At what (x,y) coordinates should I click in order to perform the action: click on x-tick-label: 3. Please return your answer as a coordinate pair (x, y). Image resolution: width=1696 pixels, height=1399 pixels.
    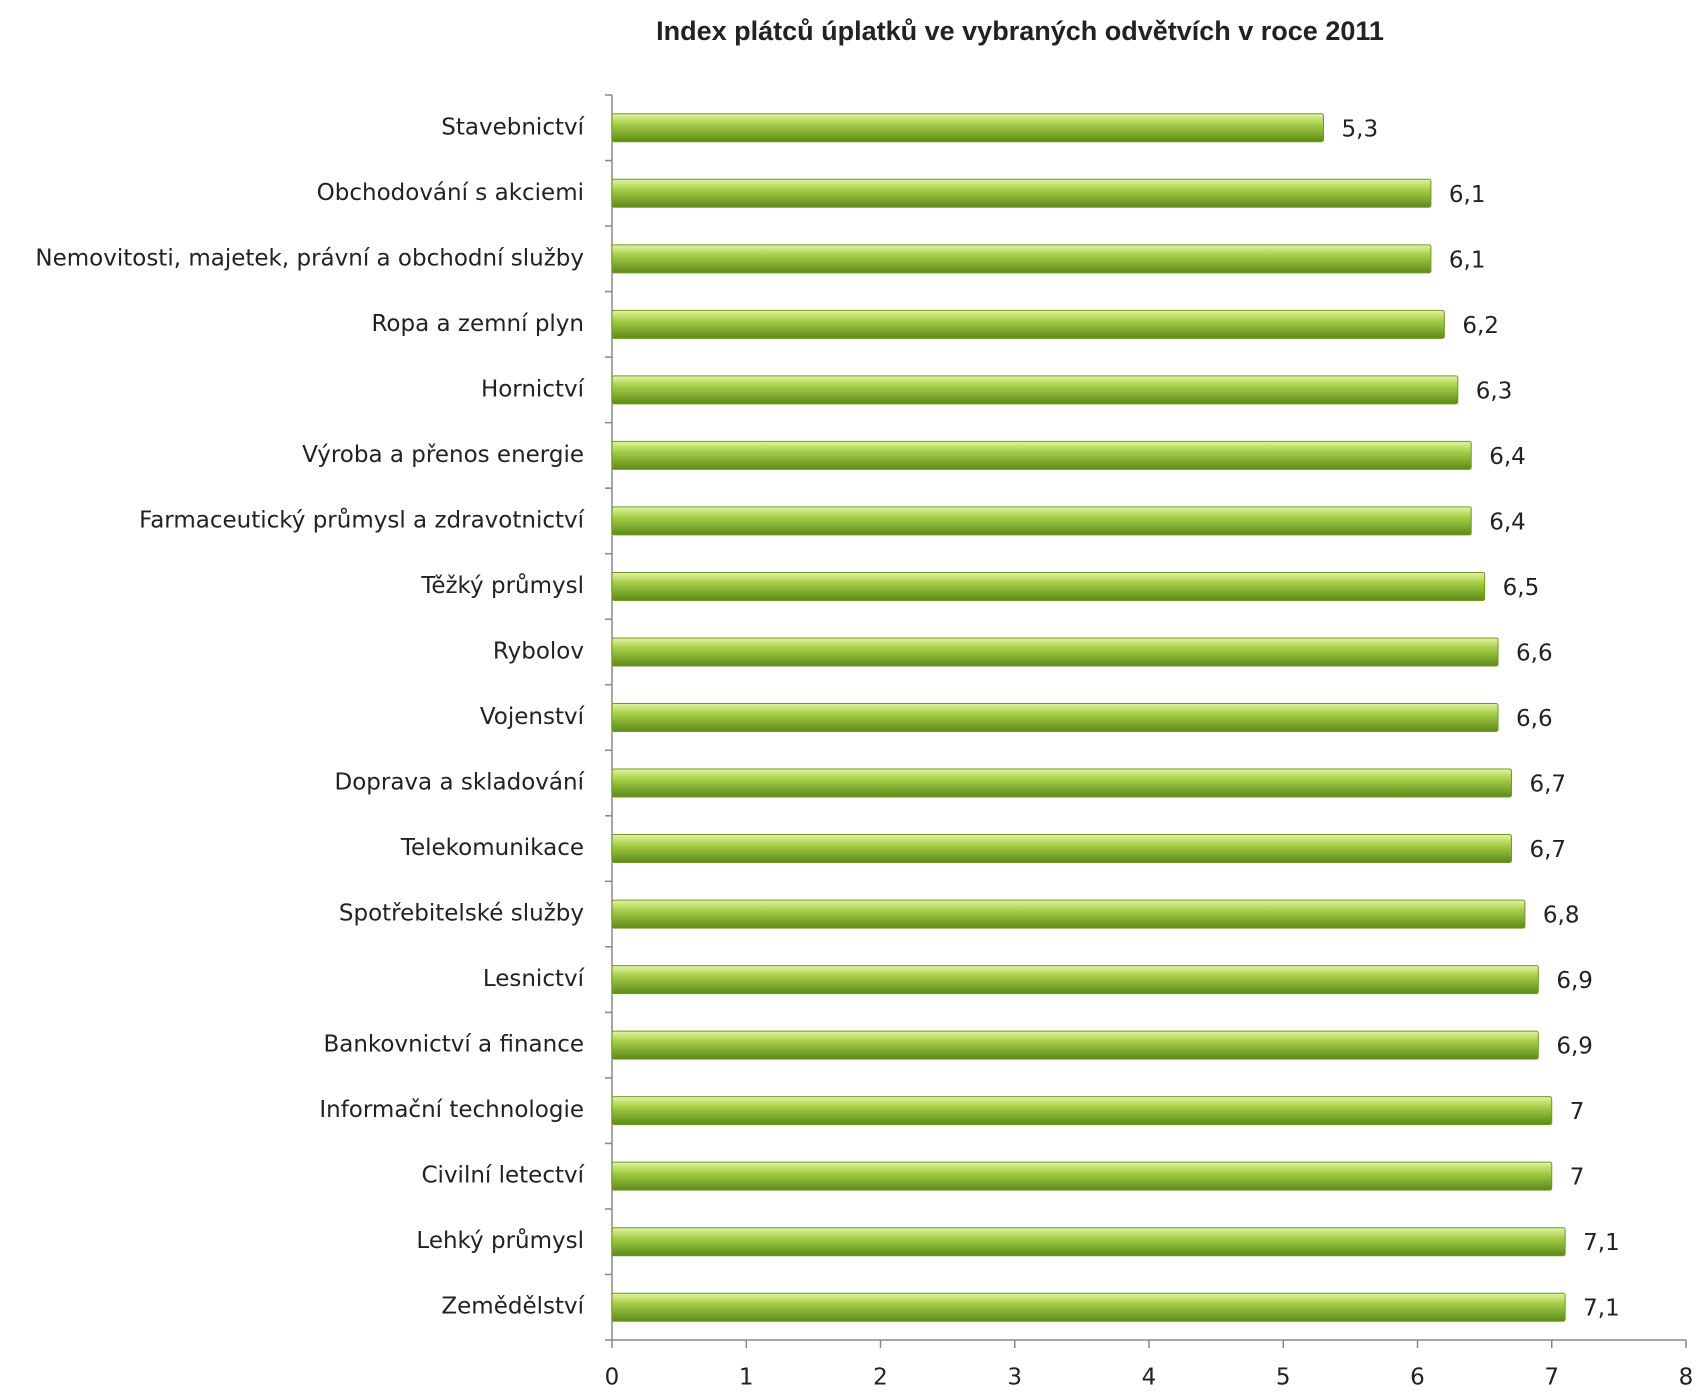
    Looking at the image, I should click on (1014, 1378).